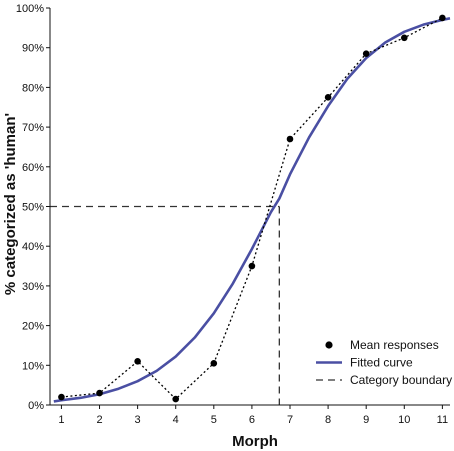 This screenshot has height=451, width=454. Describe the element at coordinates (99, 420) in the screenshot. I see `x-tick-label: 2` at that location.